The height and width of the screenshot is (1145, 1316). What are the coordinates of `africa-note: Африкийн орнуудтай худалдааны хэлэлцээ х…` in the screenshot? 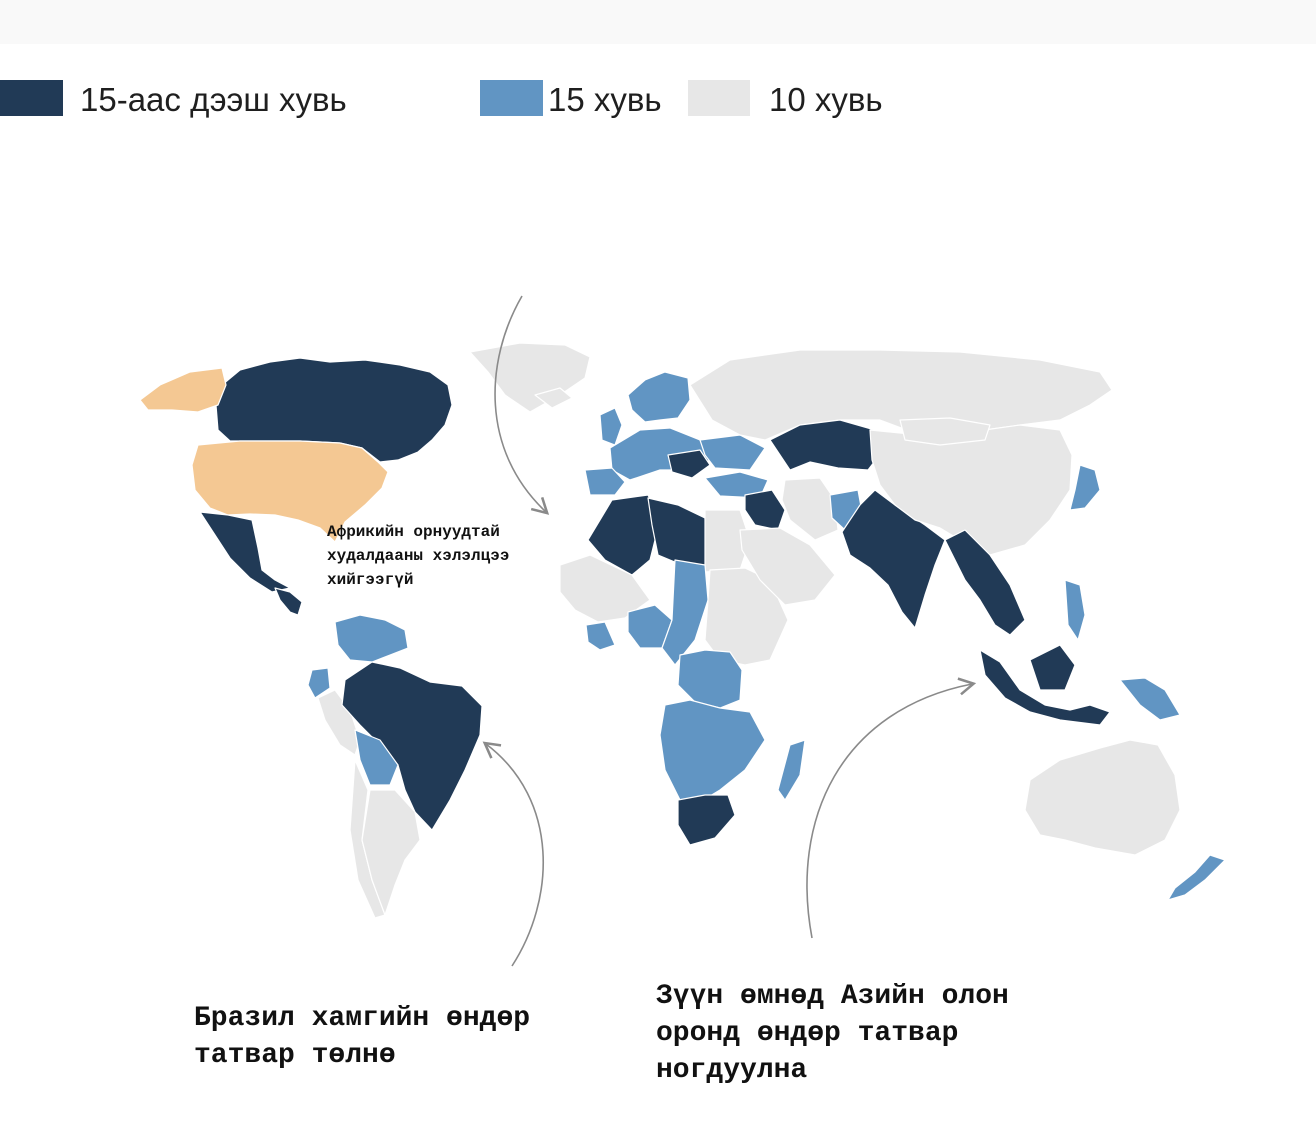 It's located at (418, 556).